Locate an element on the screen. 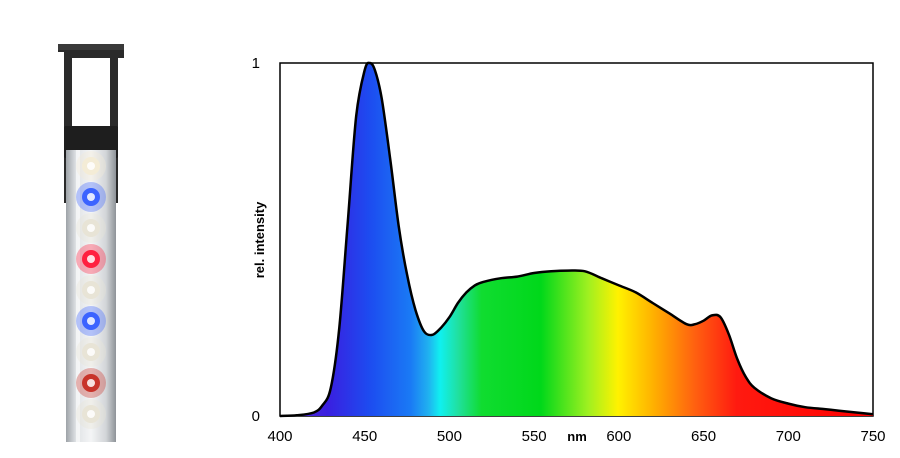 This screenshot has height=458, width=900. x-tick-label: 500 is located at coordinates (449, 436).